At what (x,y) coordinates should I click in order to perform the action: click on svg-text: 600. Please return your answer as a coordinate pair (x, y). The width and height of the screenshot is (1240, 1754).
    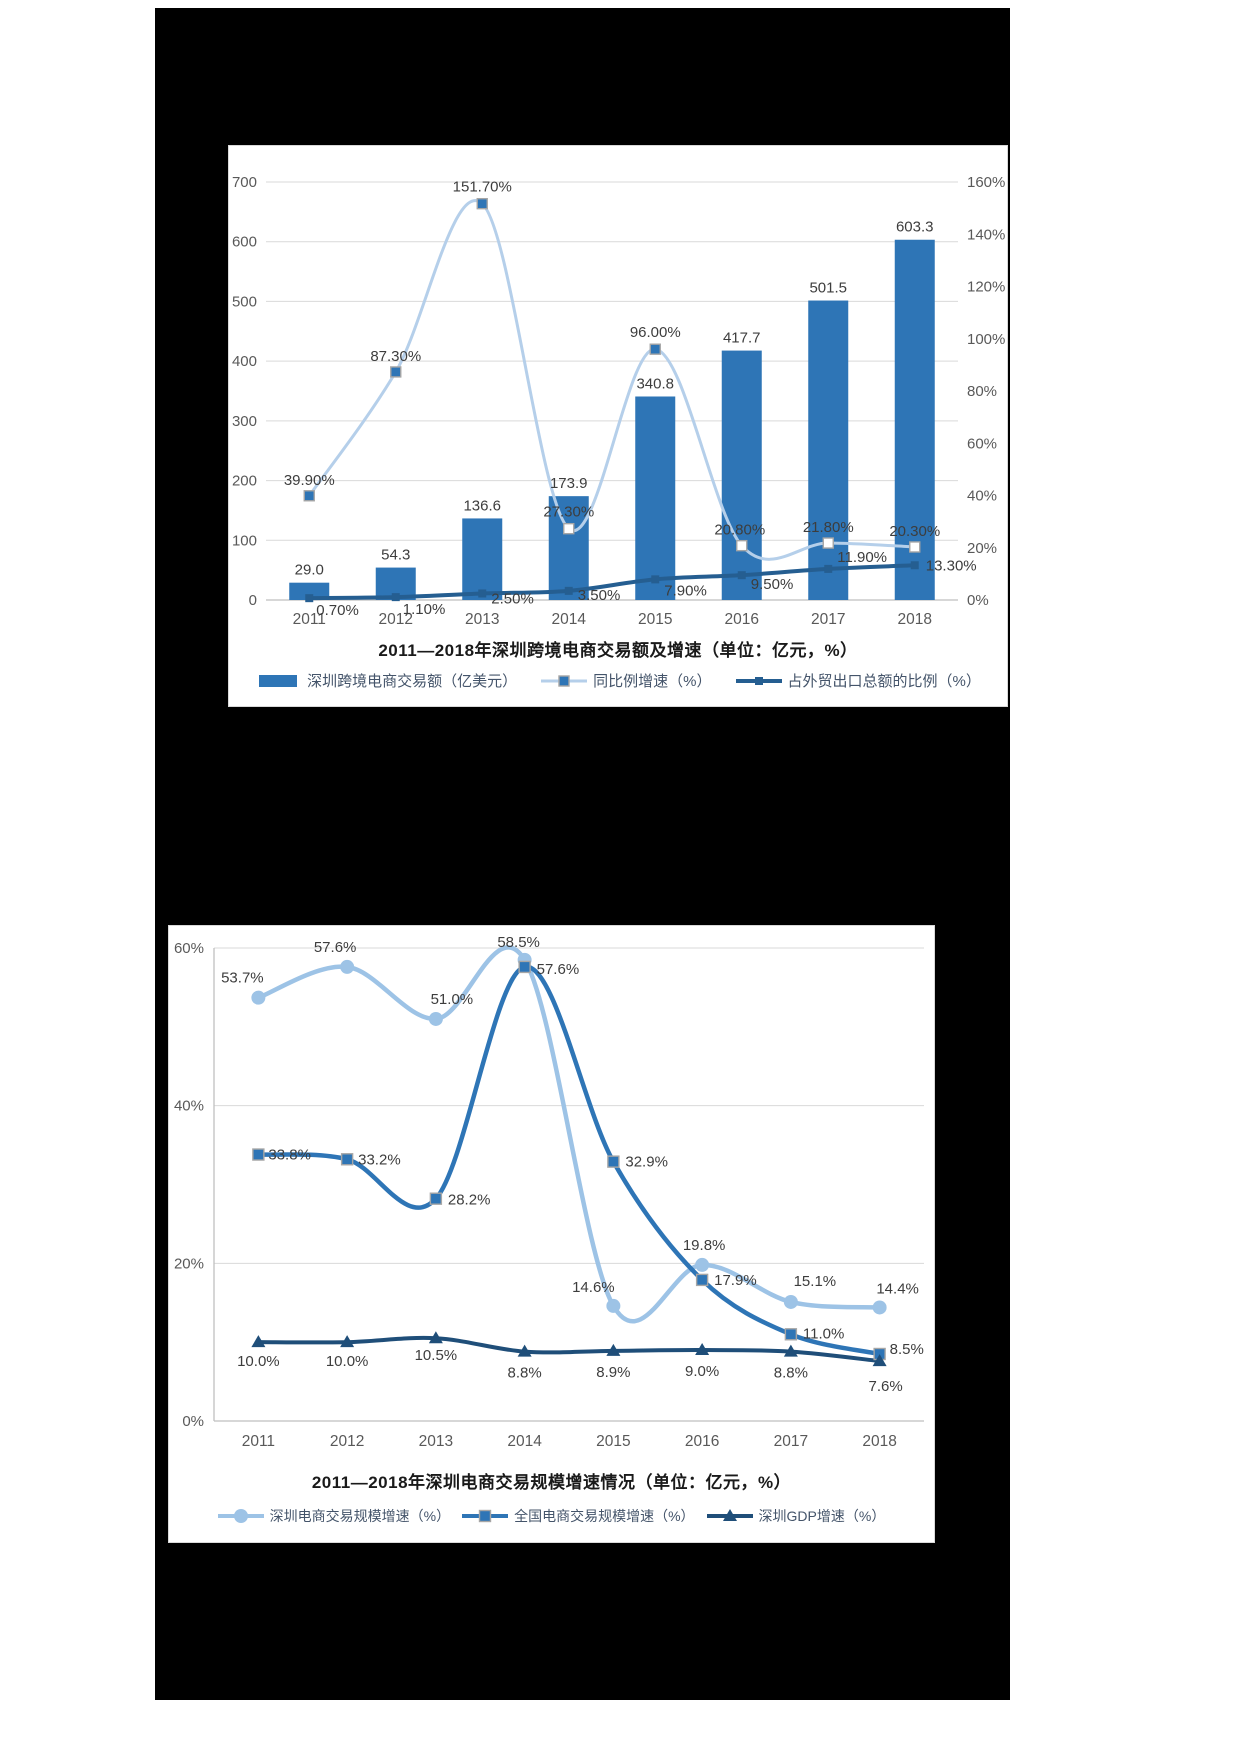
    Looking at the image, I should click on (244, 242).